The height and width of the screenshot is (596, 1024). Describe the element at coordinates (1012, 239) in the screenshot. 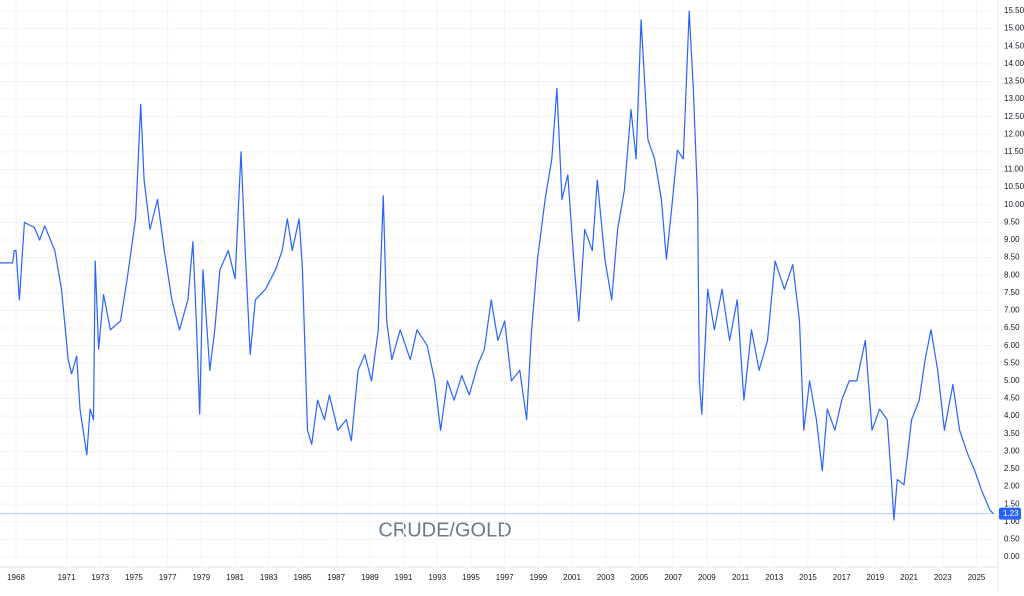

I see `y-tick-label: 9.00` at that location.